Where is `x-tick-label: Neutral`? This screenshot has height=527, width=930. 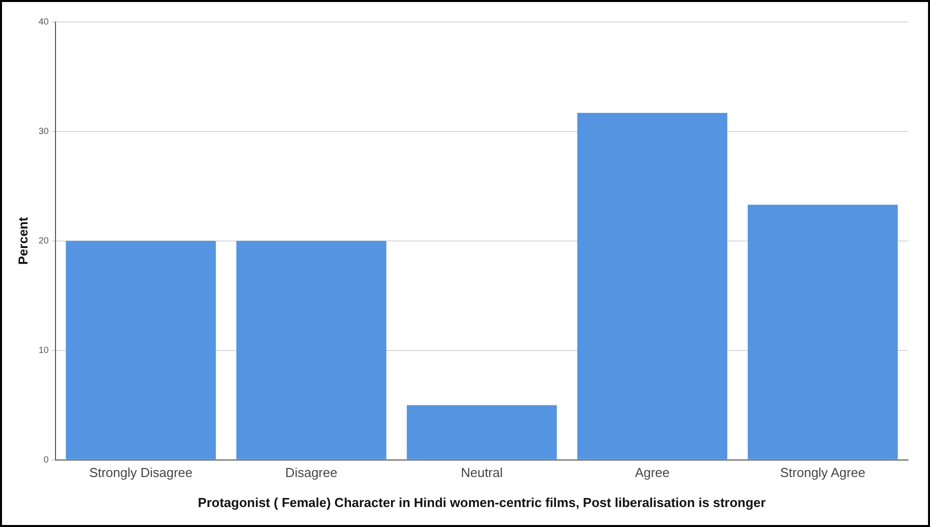 x-tick-label: Neutral is located at coordinates (481, 472).